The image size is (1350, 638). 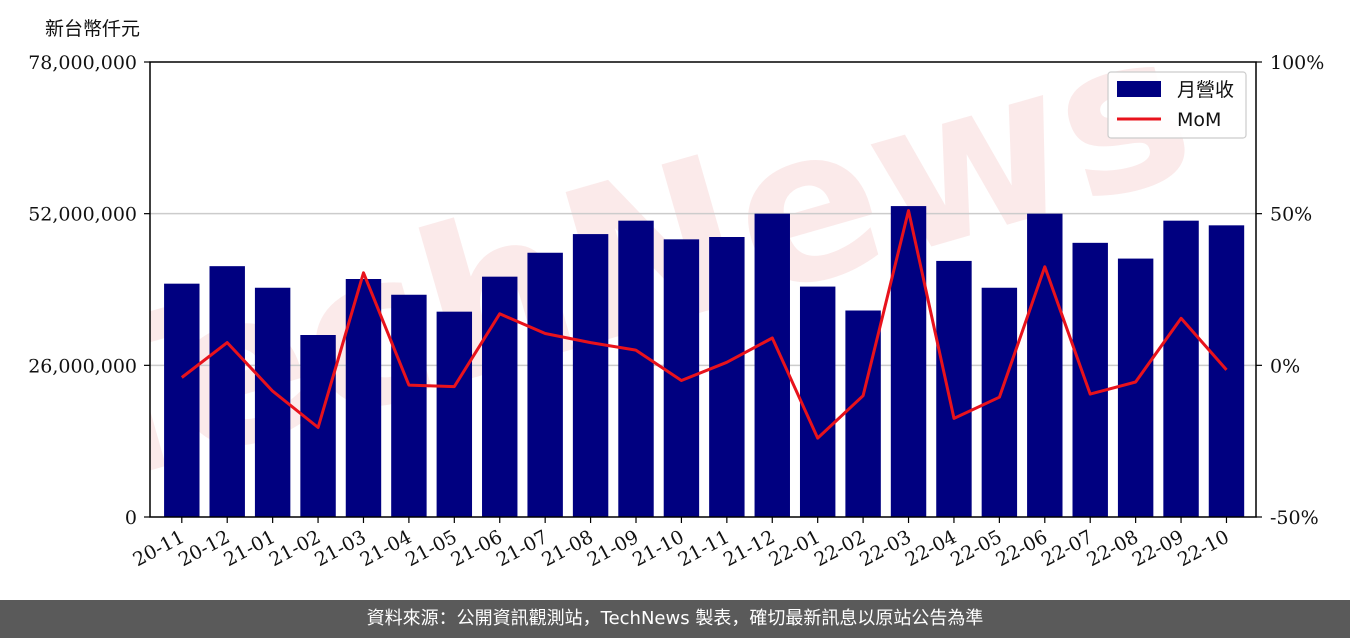 What do you see at coordinates (1177, 105) in the screenshot?
I see `legend: 月營收 MoM` at bounding box center [1177, 105].